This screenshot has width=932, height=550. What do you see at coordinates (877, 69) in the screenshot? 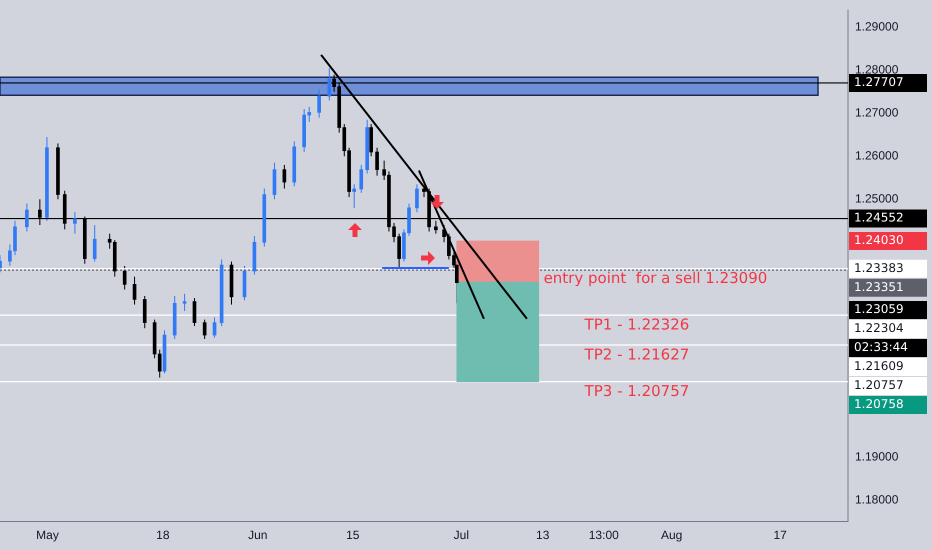
I see `y-tick-label: 1.28000` at bounding box center [877, 69].